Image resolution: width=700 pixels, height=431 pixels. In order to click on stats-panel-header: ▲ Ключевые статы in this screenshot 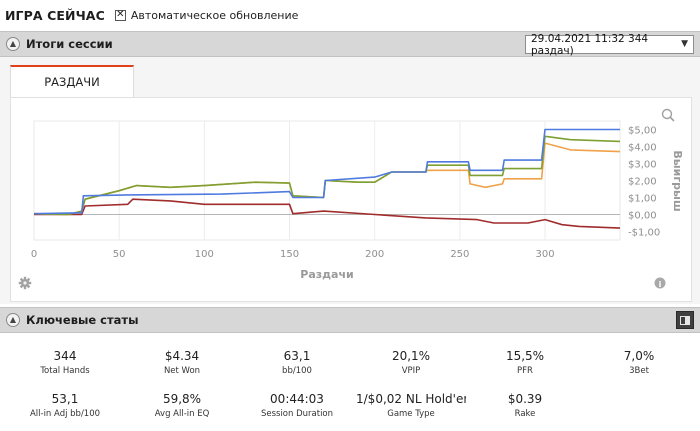, I will do `click(350, 320)`.